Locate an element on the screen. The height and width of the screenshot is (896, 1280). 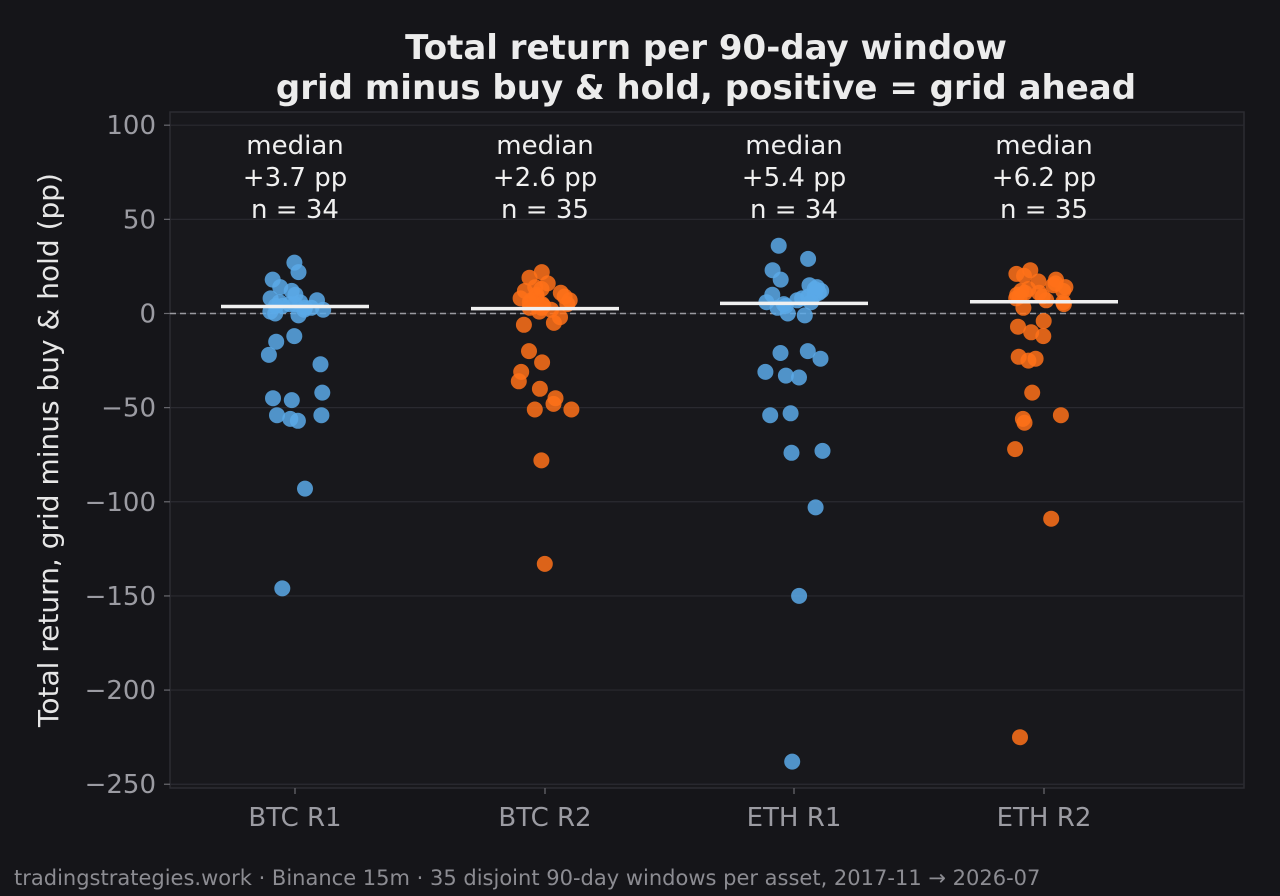
median-lines is located at coordinates (669, 305).